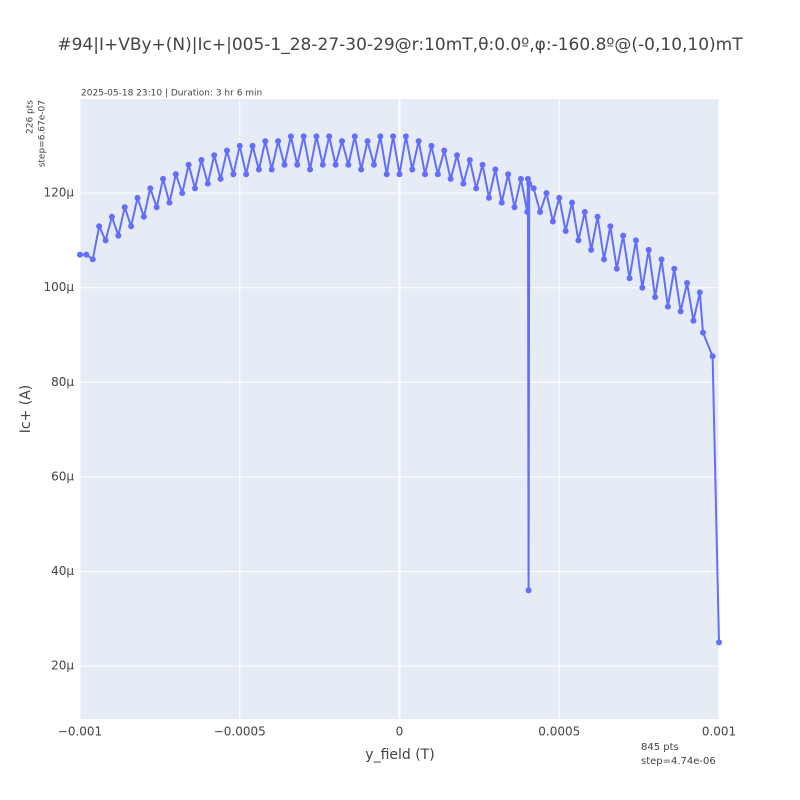 Image resolution: width=800 pixels, height=800 pixels. Describe the element at coordinates (62, 382) in the screenshot. I see `y-tick-label: 80µ` at that location.